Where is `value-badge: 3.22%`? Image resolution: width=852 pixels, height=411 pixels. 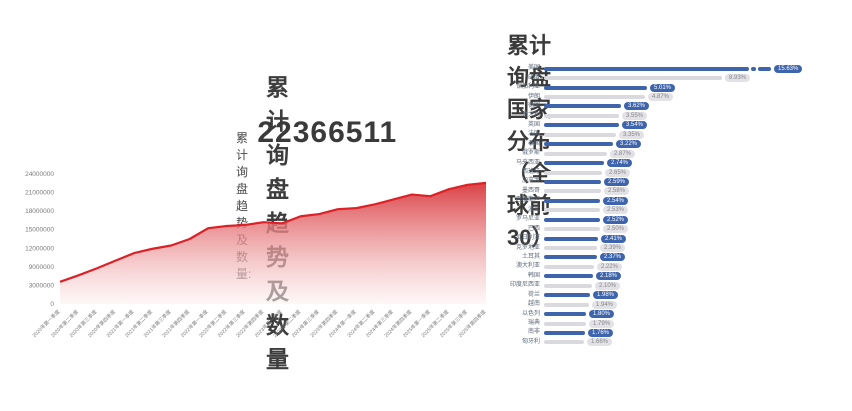
value-badge: 3.22% is located at coordinates (629, 144).